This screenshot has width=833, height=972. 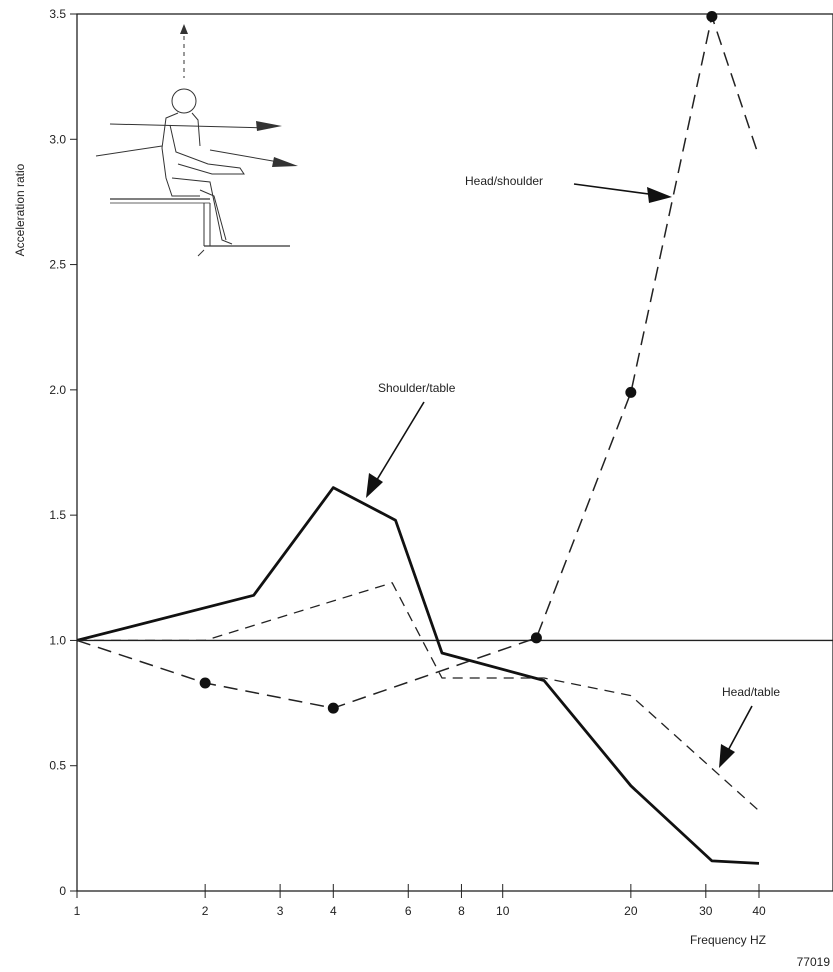 I want to click on x-tick-label: 8, so click(x=461, y=911).